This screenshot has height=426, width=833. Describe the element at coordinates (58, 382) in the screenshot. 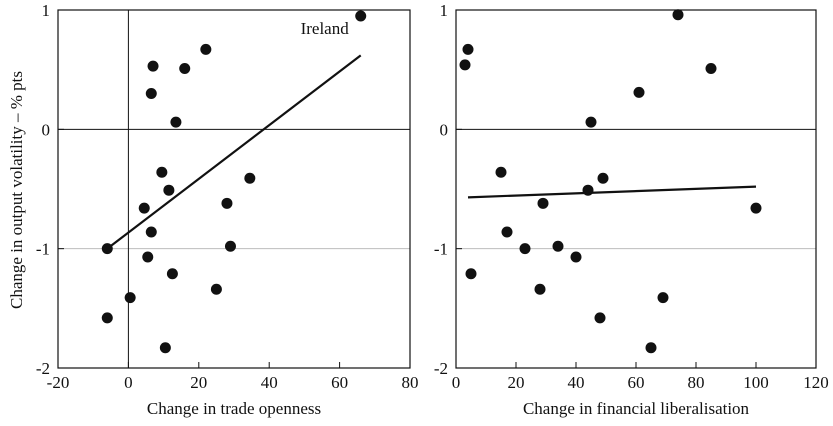

I see `x-tick-label: -20` at that location.